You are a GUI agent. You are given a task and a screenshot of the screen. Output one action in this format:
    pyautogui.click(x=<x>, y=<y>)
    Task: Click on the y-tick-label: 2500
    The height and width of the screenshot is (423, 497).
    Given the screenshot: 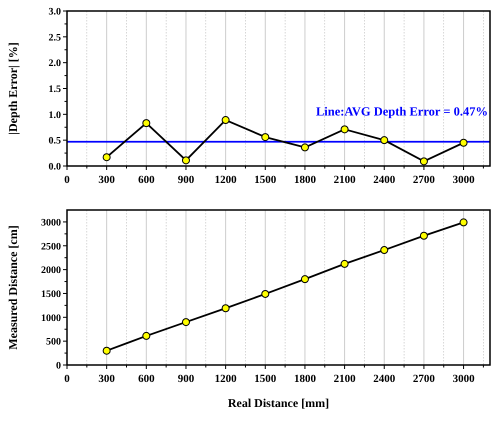 What is the action you would take?
    pyautogui.click(x=51, y=246)
    